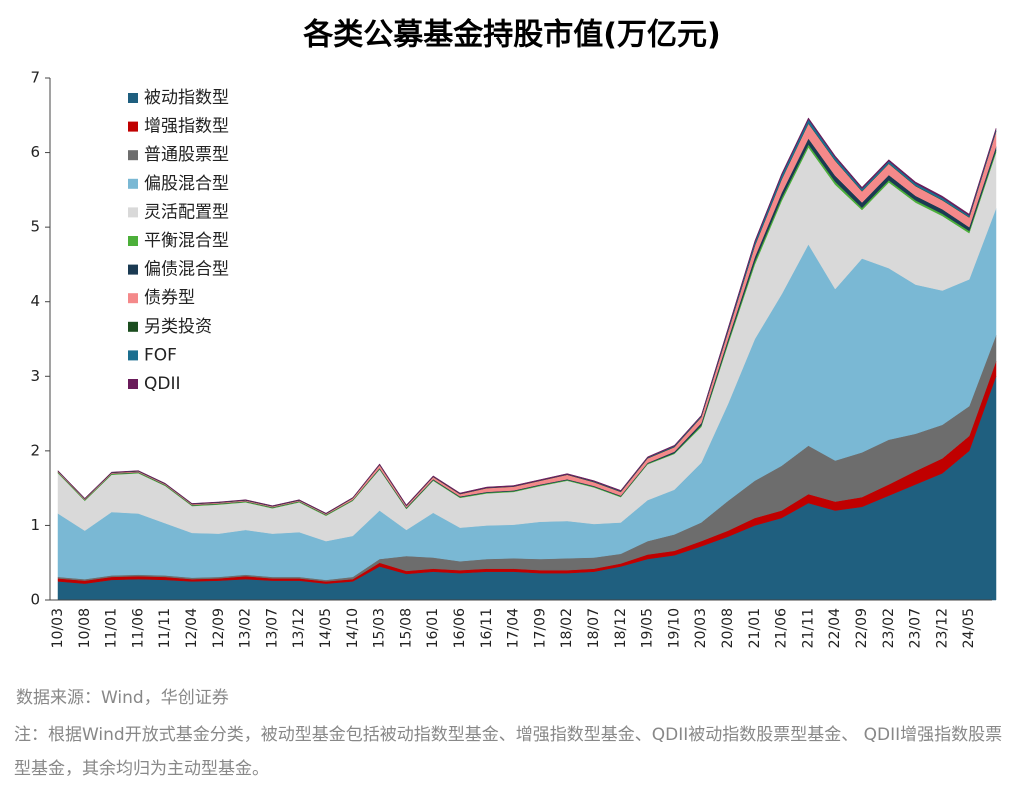 The height and width of the screenshot is (798, 1024). What do you see at coordinates (272, 628) in the screenshot?
I see `x-tick-label: 13/07` at bounding box center [272, 628].